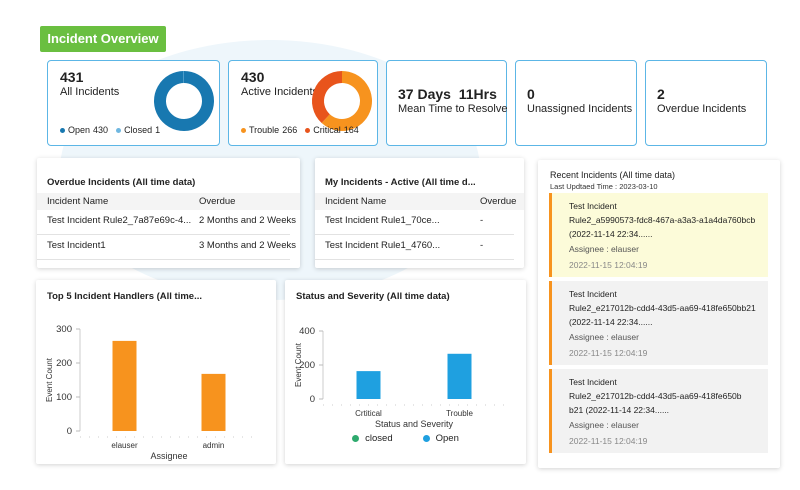 This screenshot has width=800, height=490. Describe the element at coordinates (168, 456) in the screenshot. I see `x-axis-label: Assignee` at that location.